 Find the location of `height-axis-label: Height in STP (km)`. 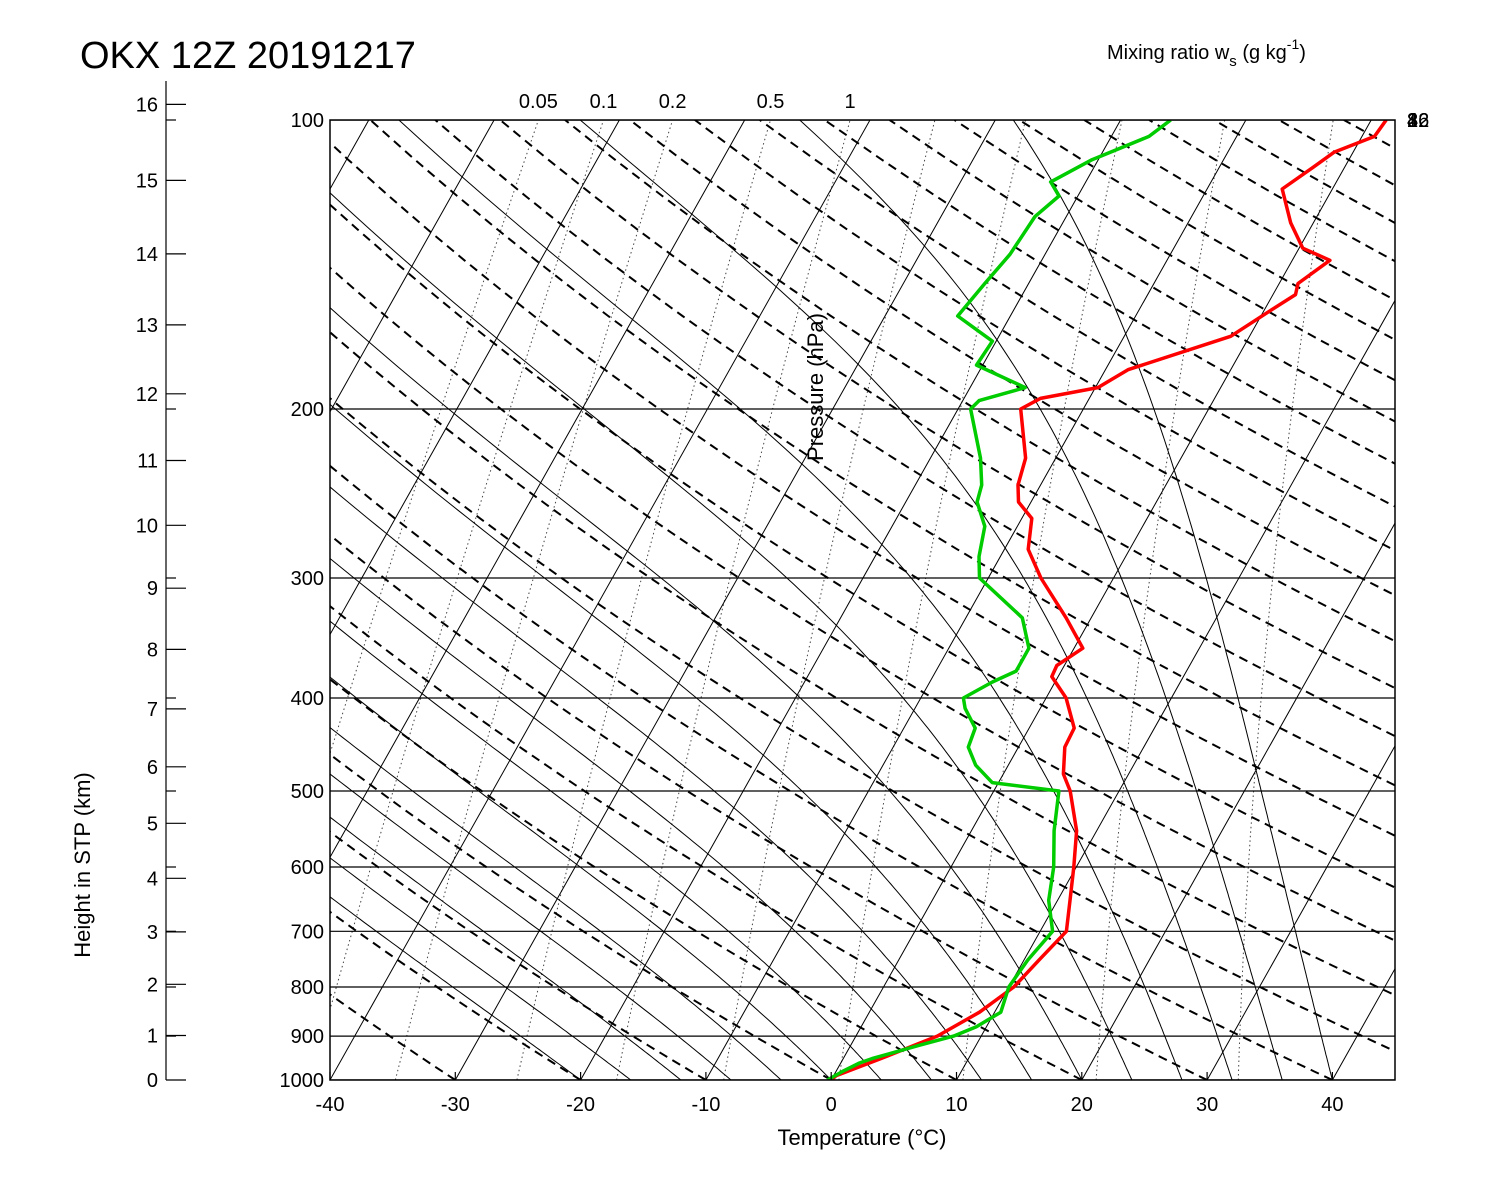

height-axis-label: Height in STP (km) is located at coordinates (82, 864).